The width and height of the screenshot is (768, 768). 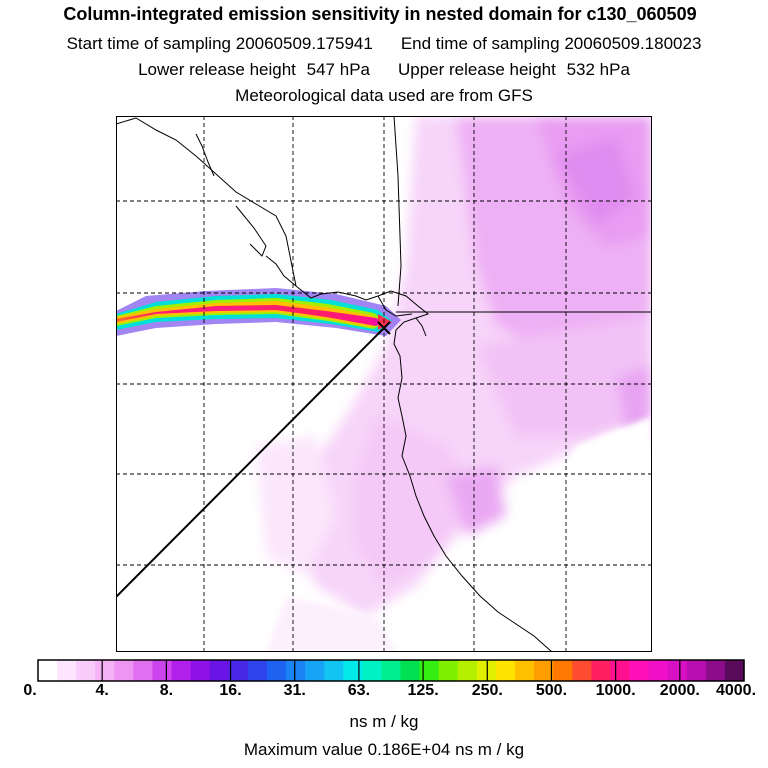 What do you see at coordinates (615, 690) in the screenshot?
I see `colorbar-tick-label: 1000.` at bounding box center [615, 690].